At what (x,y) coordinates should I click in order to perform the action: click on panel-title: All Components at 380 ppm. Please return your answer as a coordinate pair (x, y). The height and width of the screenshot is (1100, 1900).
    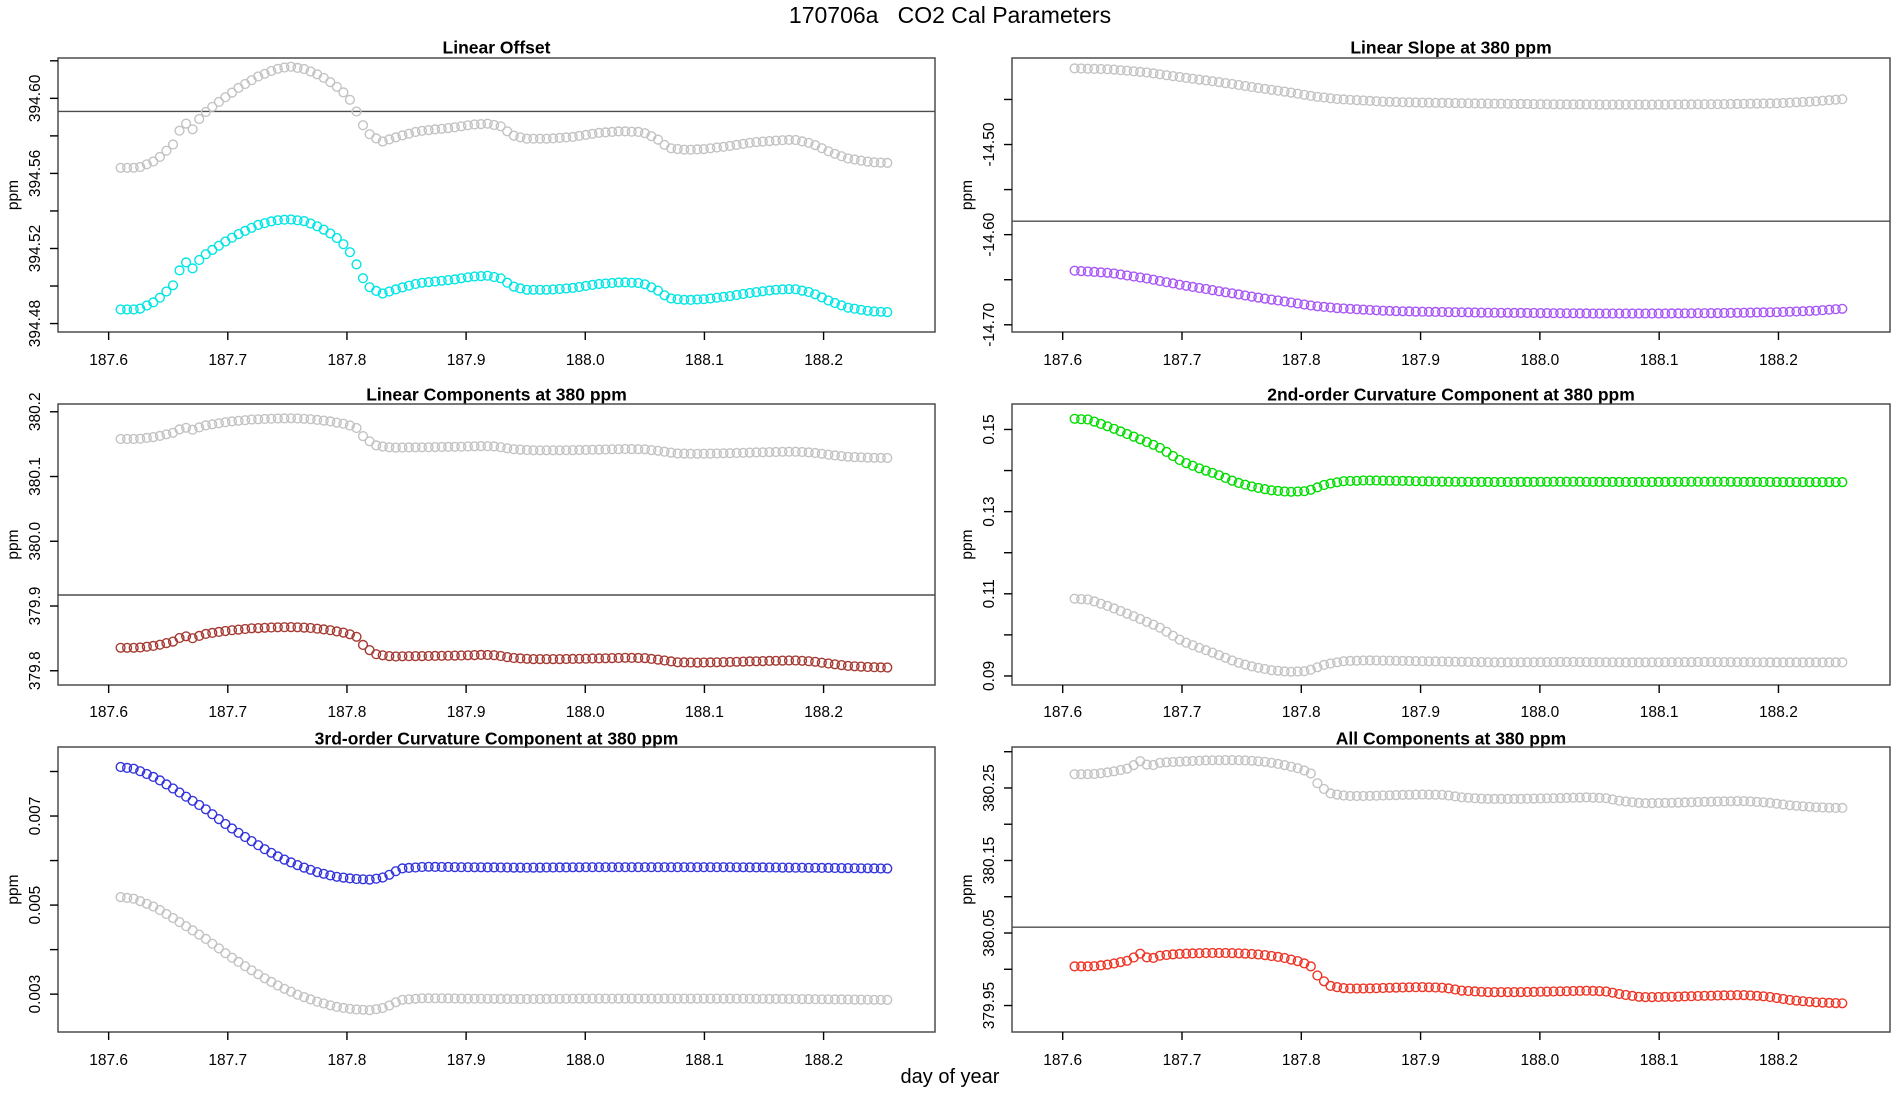
    Looking at the image, I should click on (1451, 739).